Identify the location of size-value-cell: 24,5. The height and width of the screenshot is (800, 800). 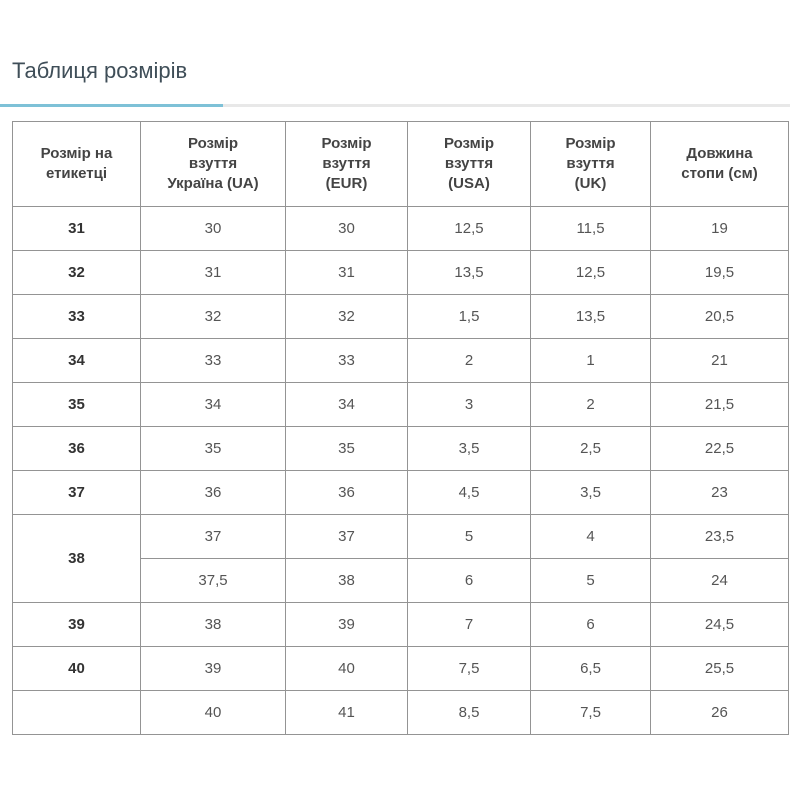
(719, 624).